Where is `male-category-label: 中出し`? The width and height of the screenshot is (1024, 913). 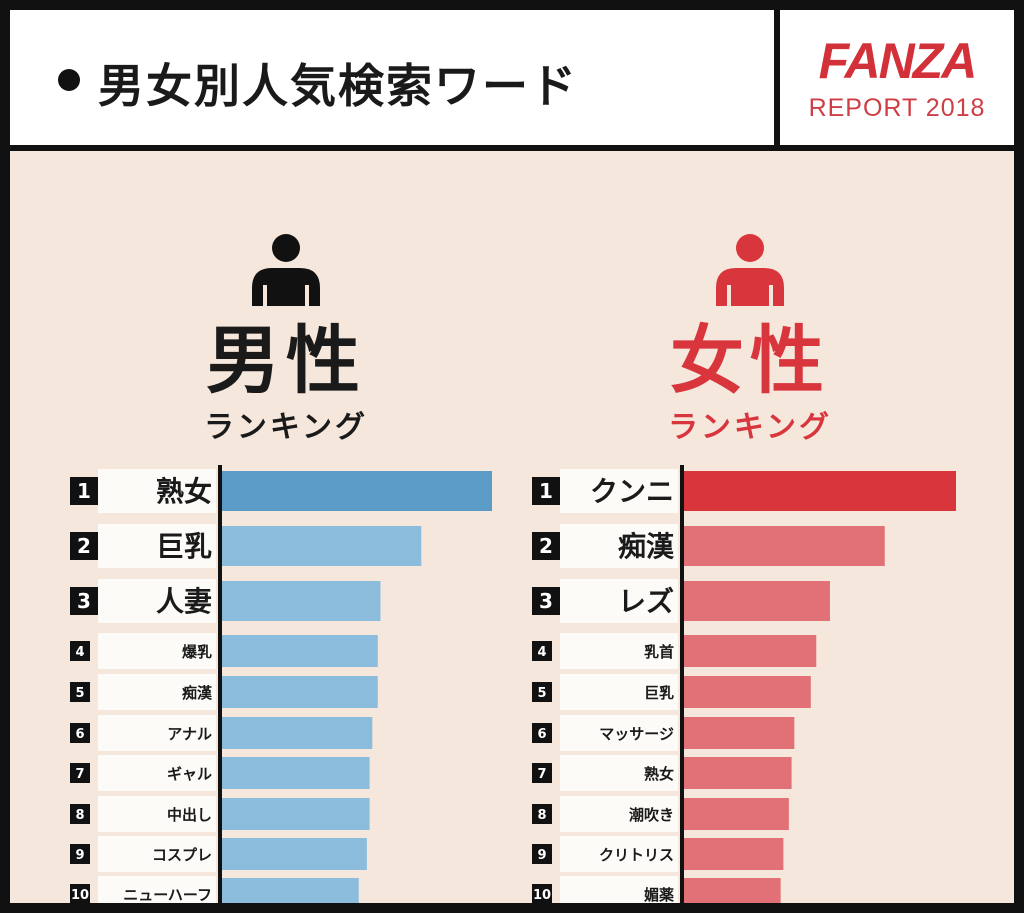 male-category-label: 中出し is located at coordinates (189, 815).